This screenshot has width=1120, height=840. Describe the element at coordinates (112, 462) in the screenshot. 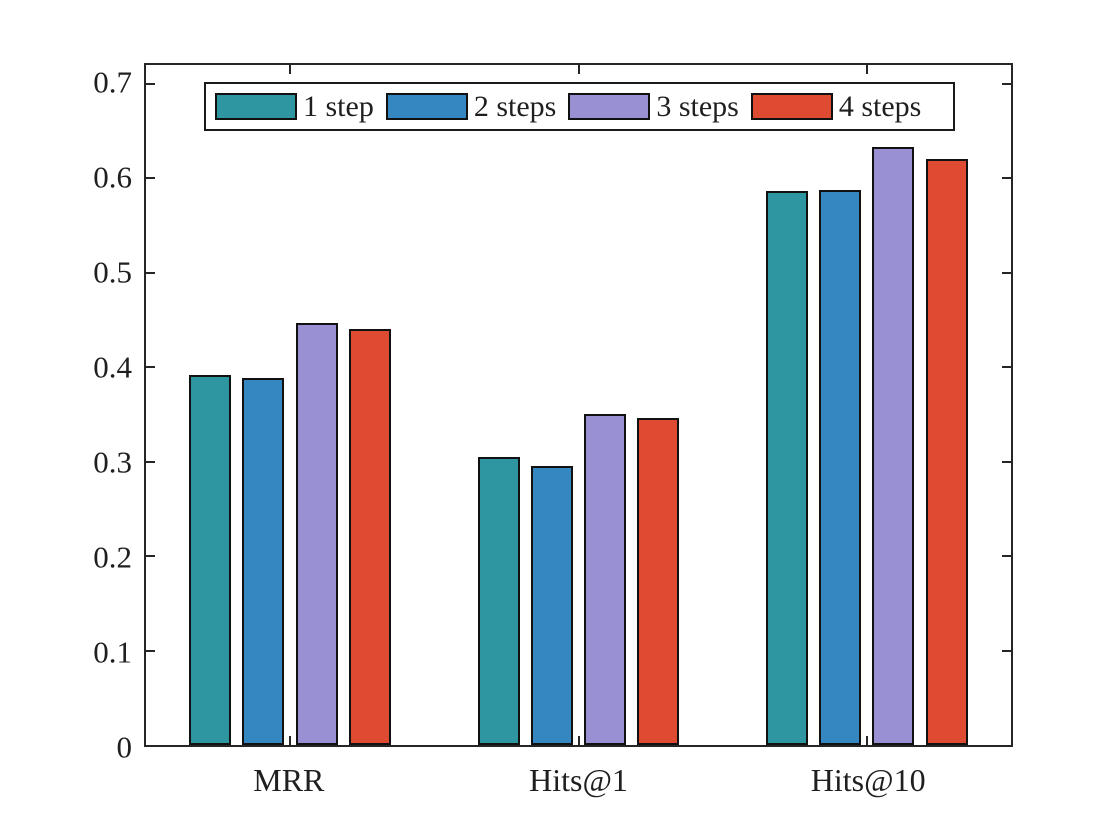

I see `y-axis-tick-label: 0.3` at that location.